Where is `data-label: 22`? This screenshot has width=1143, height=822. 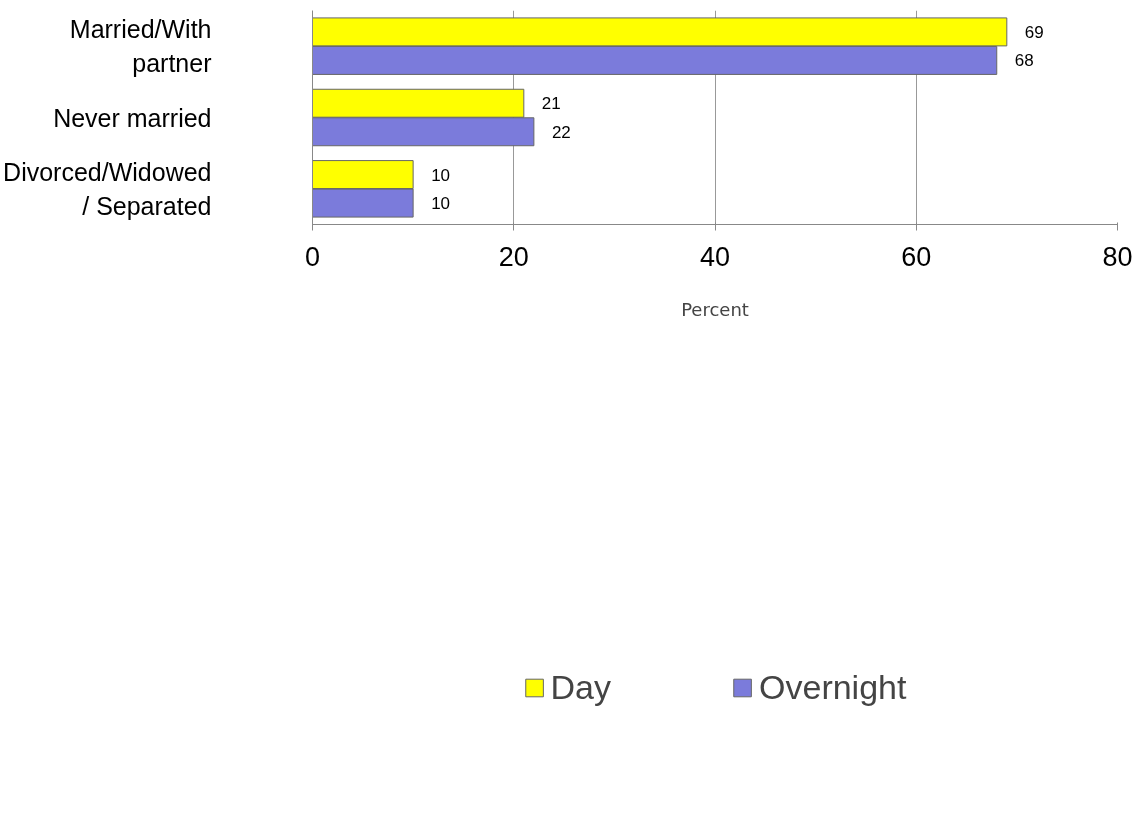
data-label: 22 is located at coordinates (561, 132).